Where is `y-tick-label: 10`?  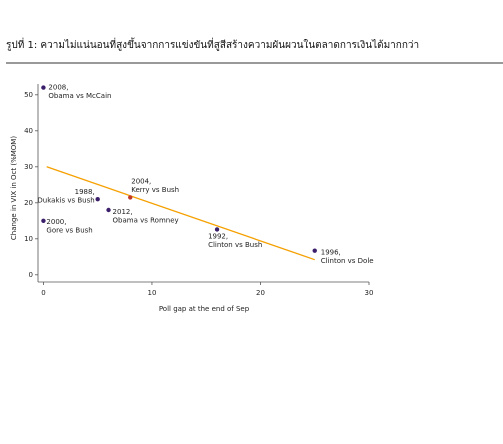 y-tick-label: 10 is located at coordinates (28, 239).